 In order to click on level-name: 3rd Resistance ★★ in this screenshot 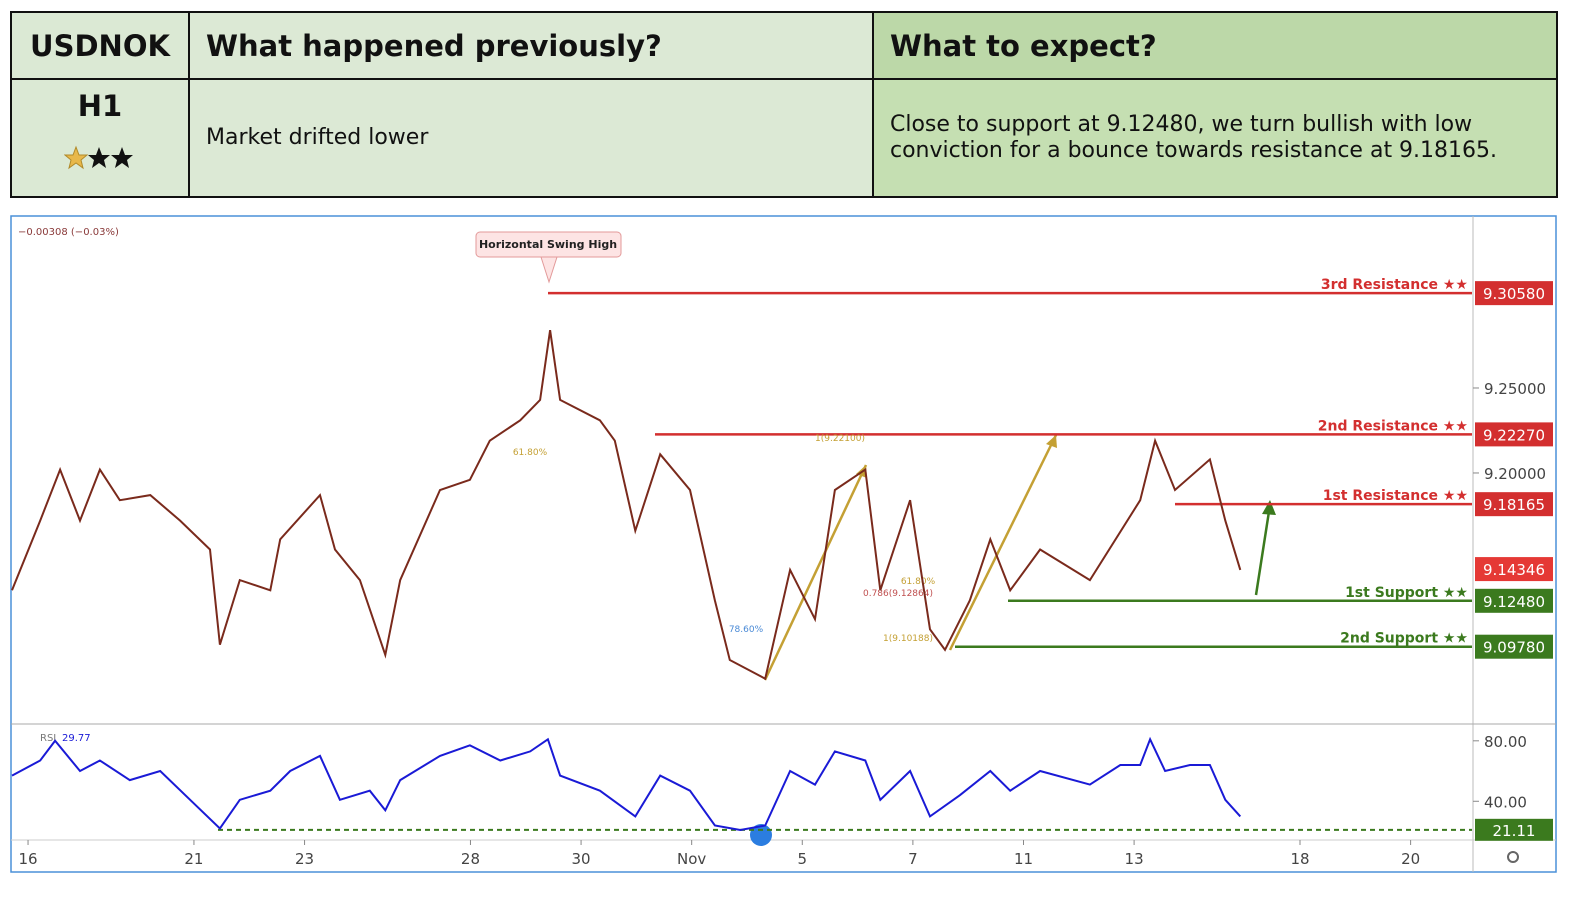, I will do `click(1394, 285)`.